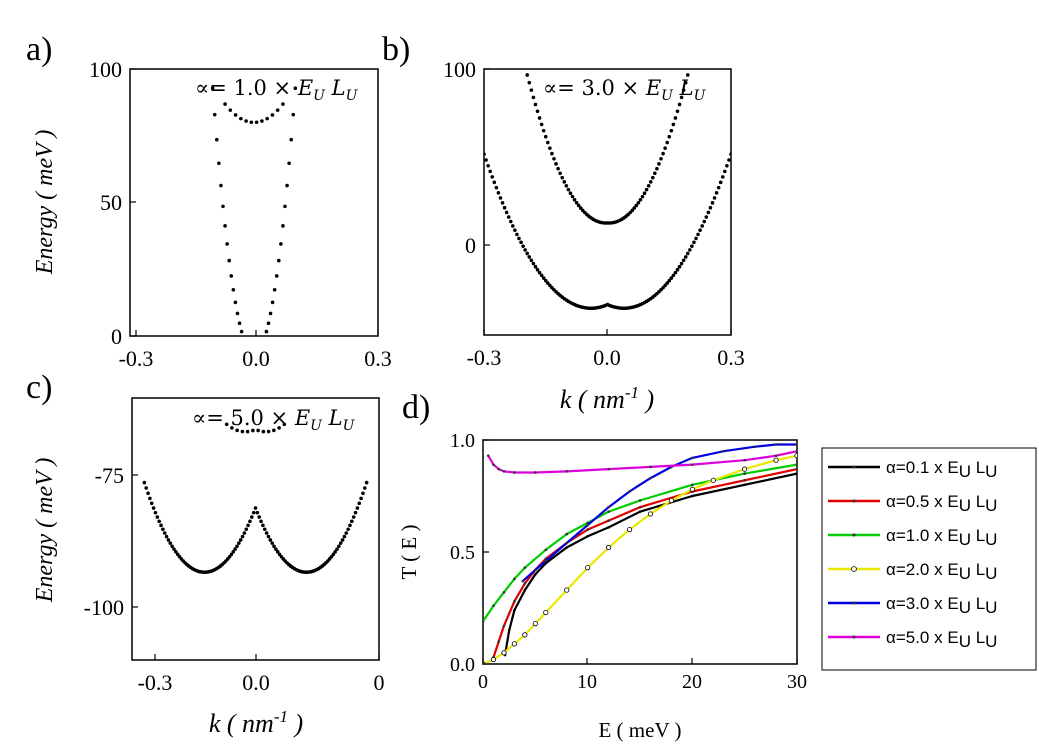 This screenshot has width=1039, height=753. I want to click on y-tick-label: -100, so click(104, 607).